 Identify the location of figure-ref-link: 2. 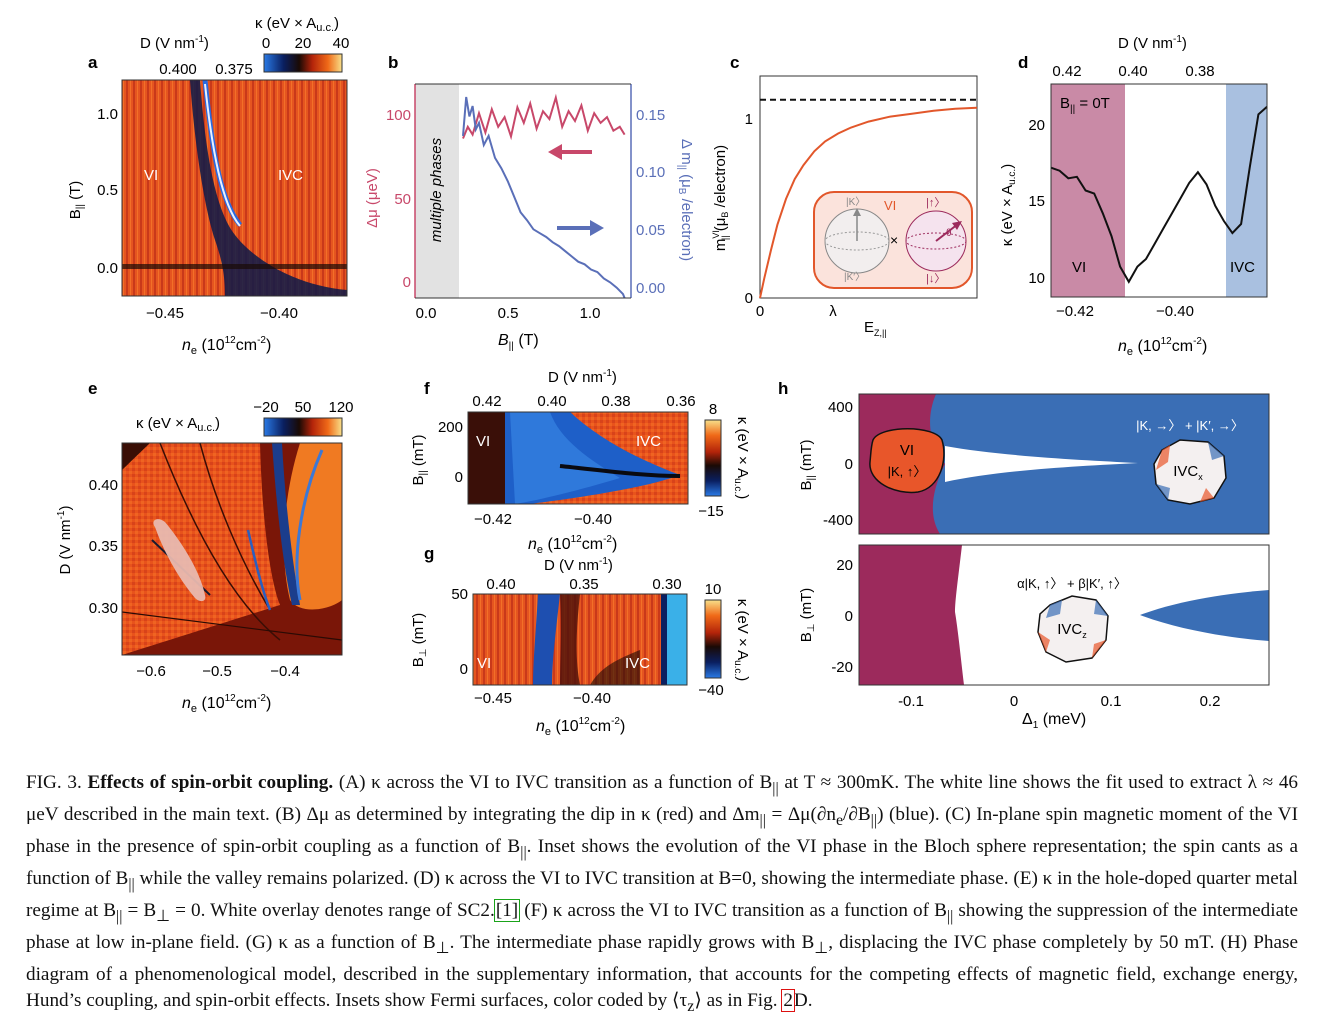
(788, 1001).